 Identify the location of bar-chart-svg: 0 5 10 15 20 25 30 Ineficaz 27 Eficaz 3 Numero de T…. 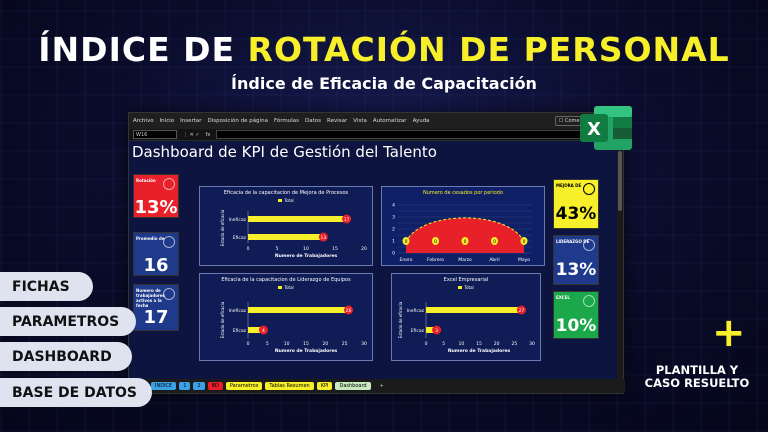
(466, 327).